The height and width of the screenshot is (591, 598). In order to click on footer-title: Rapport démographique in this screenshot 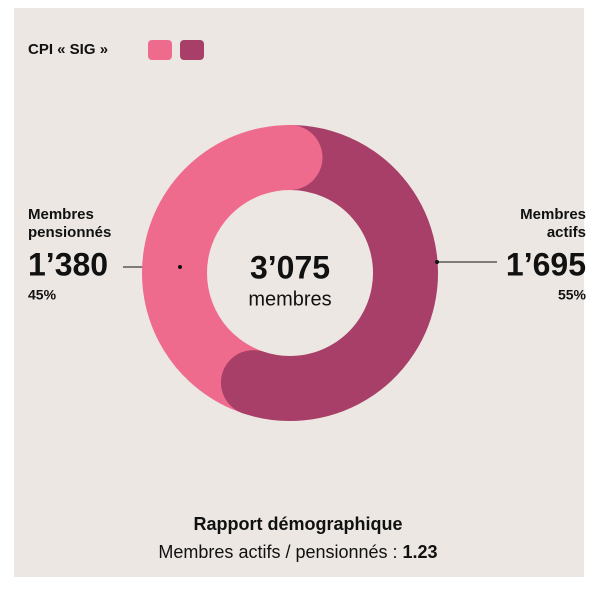, I will do `click(297, 524)`.